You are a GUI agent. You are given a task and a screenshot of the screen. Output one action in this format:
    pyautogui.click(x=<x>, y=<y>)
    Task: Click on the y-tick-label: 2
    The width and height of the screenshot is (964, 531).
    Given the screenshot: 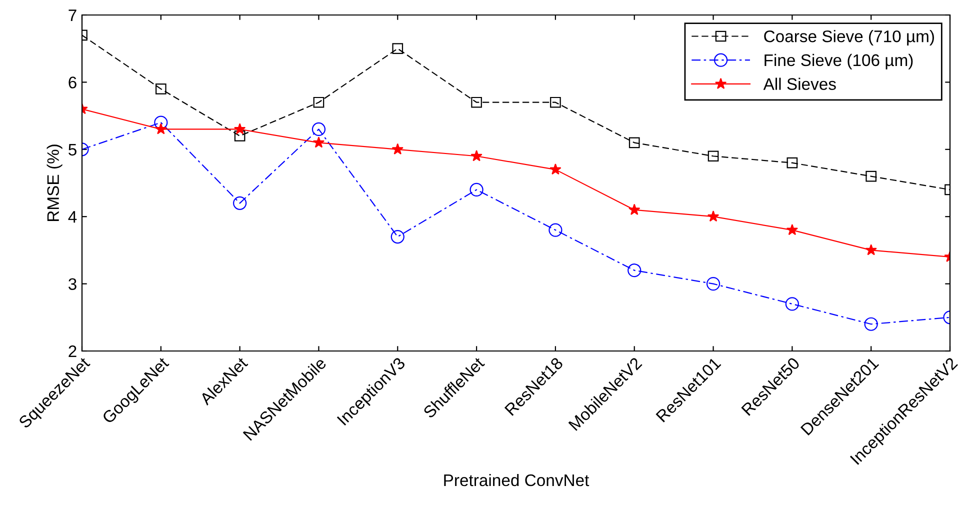 What is the action you would take?
    pyautogui.click(x=72, y=351)
    